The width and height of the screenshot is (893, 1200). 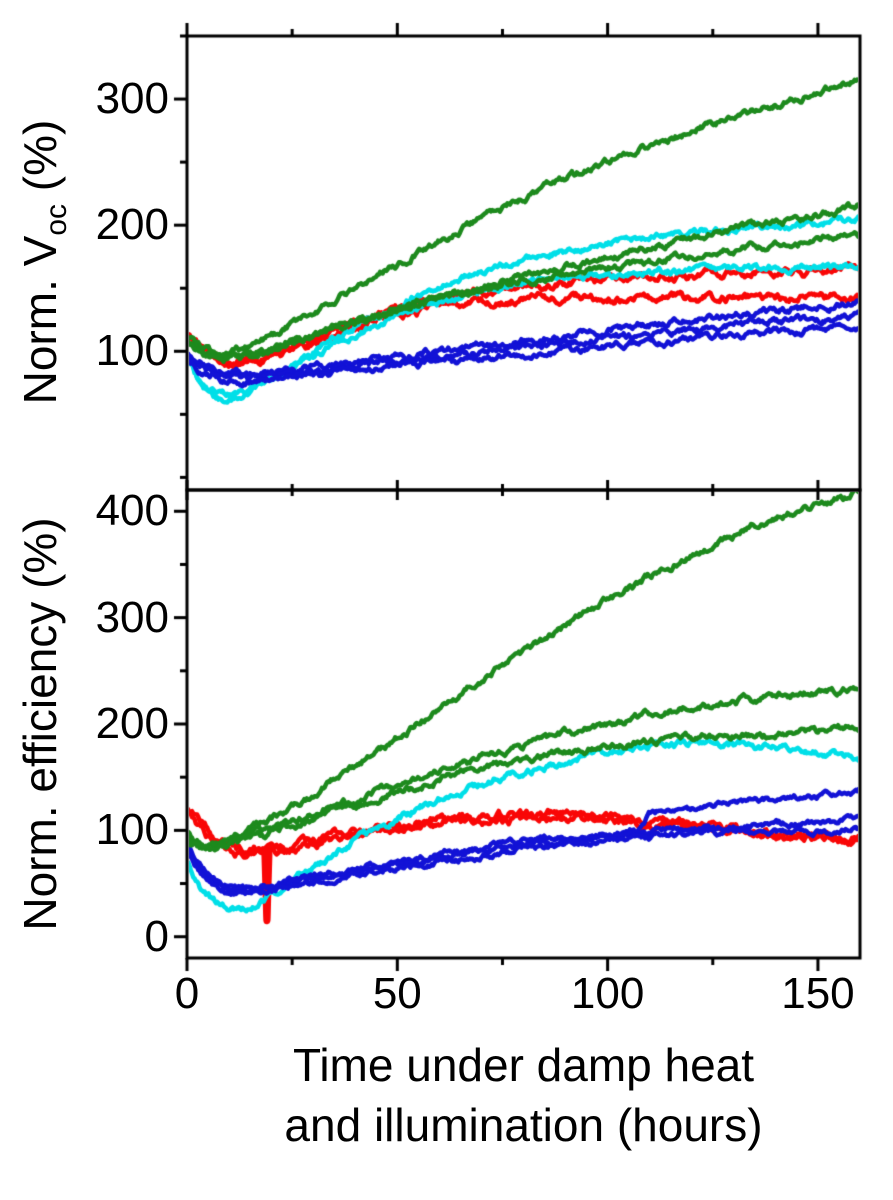 What do you see at coordinates (56, 219) in the screenshot?
I see `top-y-axis-label-subscript: oc` at bounding box center [56, 219].